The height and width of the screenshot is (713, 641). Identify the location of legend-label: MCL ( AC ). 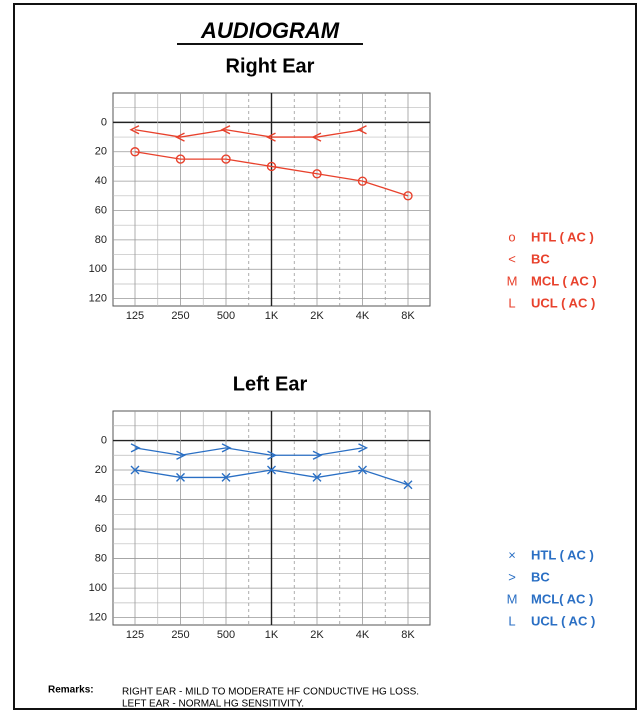
(564, 280).